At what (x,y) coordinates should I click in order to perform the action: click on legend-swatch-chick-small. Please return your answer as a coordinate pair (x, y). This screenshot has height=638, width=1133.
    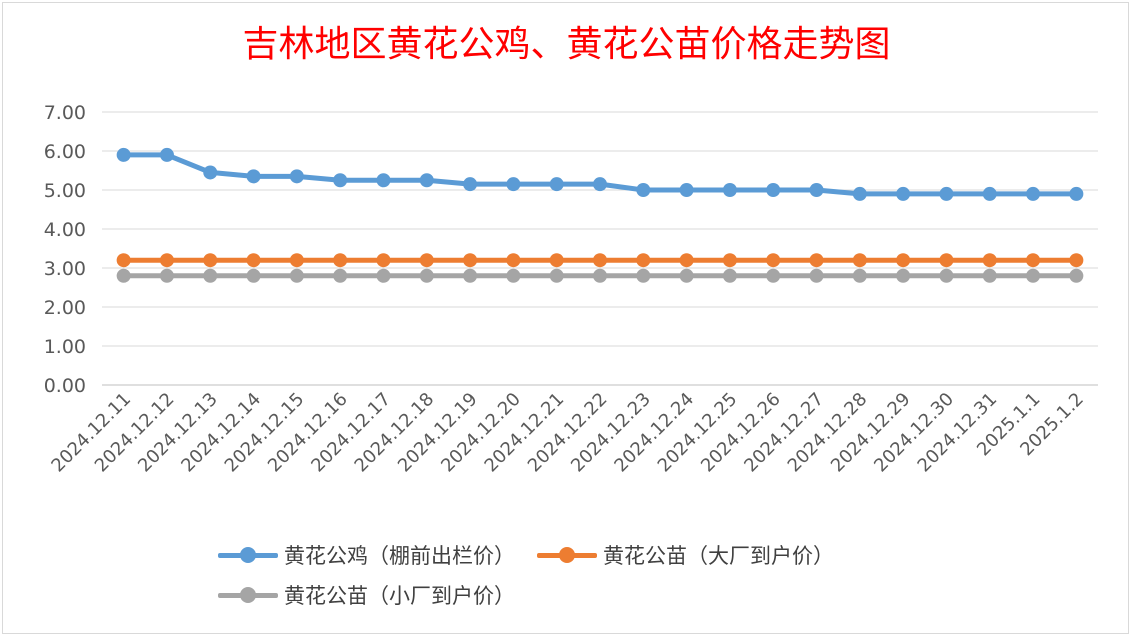
    Looking at the image, I should click on (248, 595).